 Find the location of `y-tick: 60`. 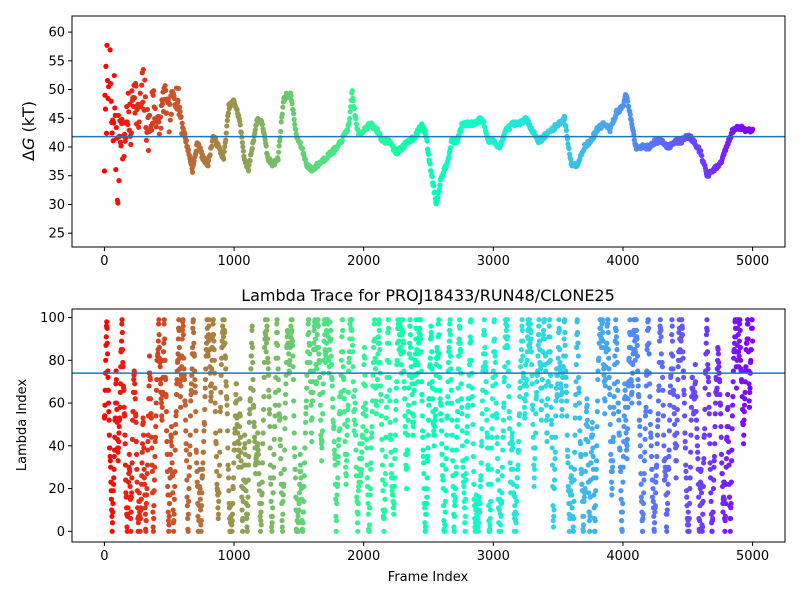

y-tick: 60 is located at coordinates (60, 404).